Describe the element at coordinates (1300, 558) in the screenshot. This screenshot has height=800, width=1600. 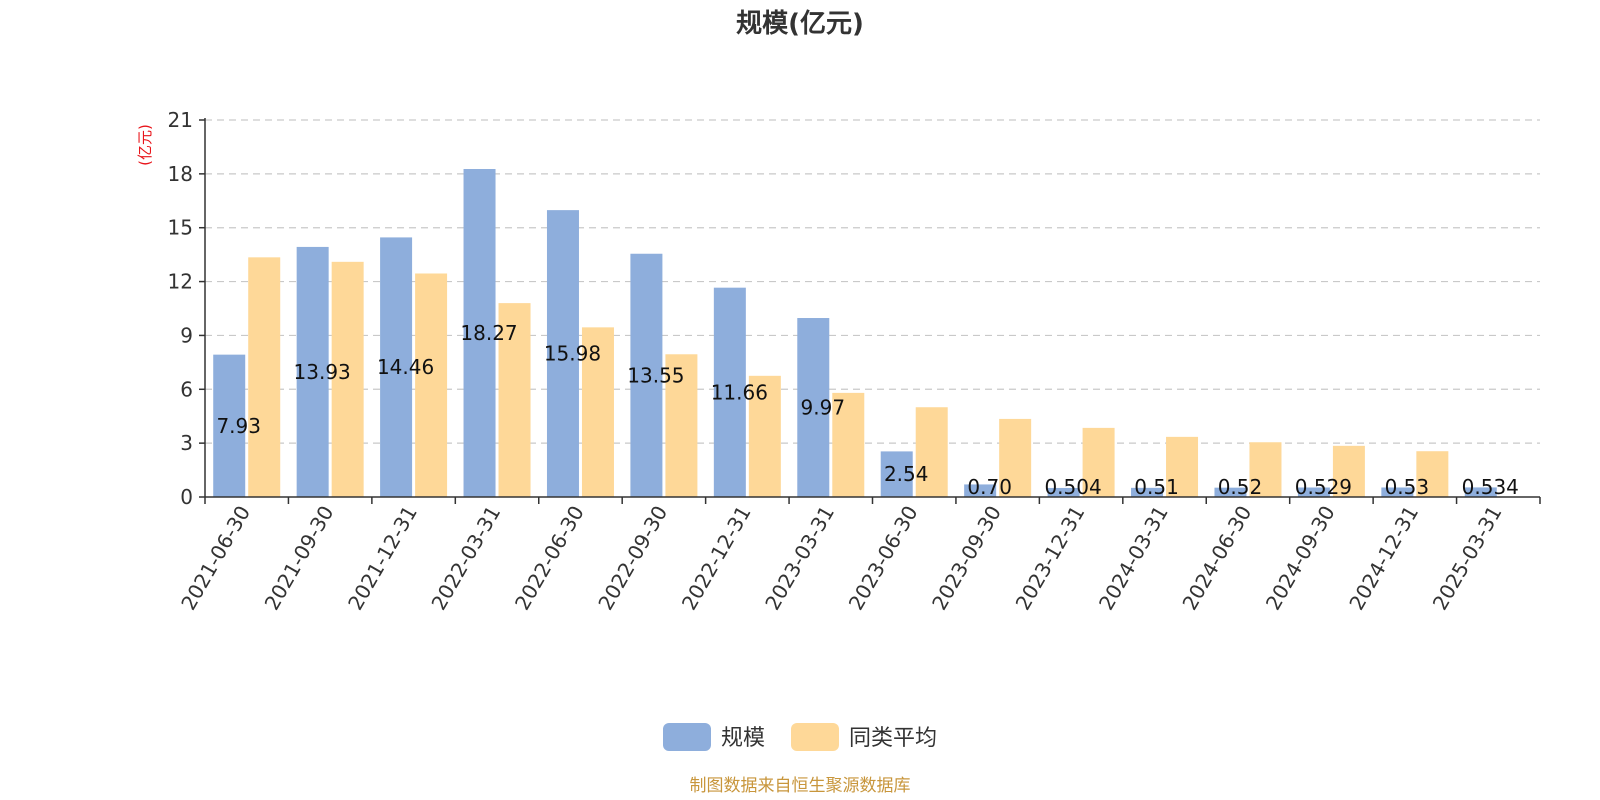
I see `x-tick-label-13: 2024-09-30` at that location.